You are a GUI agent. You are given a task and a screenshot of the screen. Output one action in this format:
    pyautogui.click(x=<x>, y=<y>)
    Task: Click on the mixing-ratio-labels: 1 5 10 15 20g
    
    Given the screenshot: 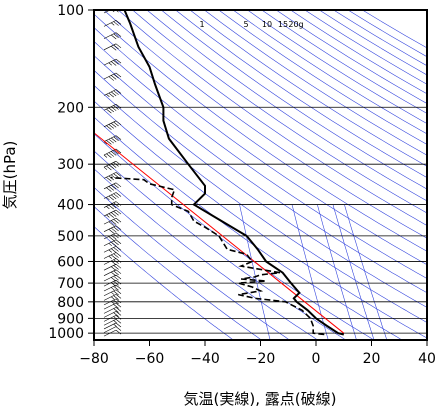 What is the action you would take?
    pyautogui.click(x=251, y=24)
    